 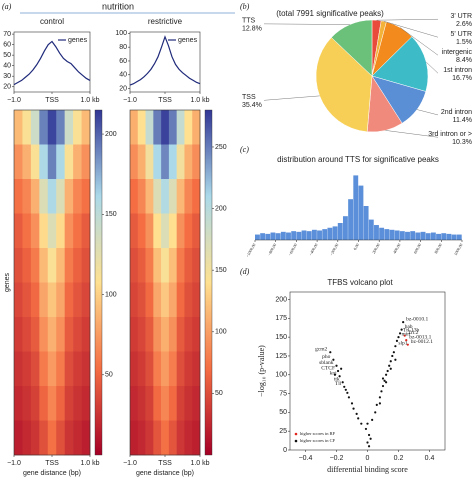 What do you see at coordinates (285, 450) in the screenshot?
I see `y-tick-label: 0` at bounding box center [285, 450].